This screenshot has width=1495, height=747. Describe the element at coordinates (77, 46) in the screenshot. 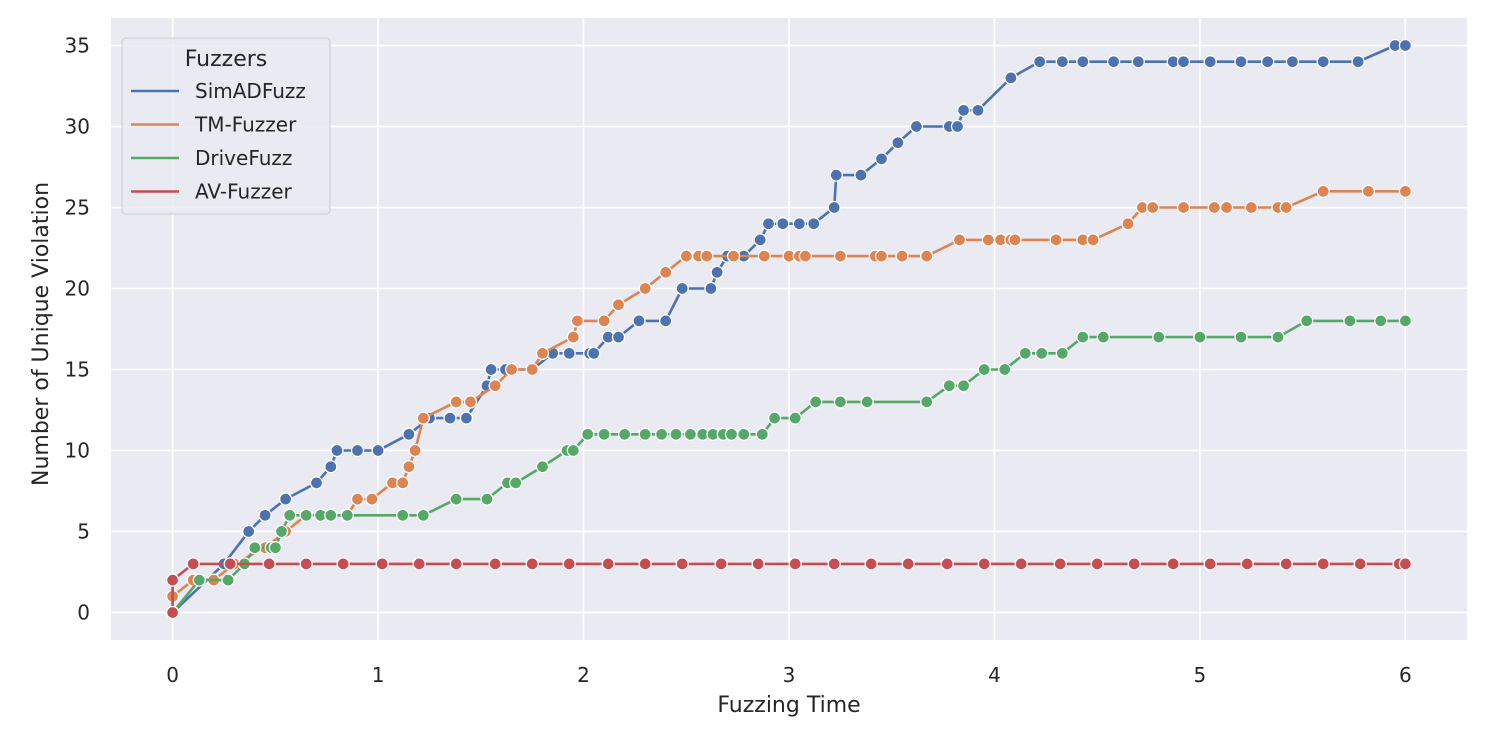

I see `y-tick-label: 35` at that location.